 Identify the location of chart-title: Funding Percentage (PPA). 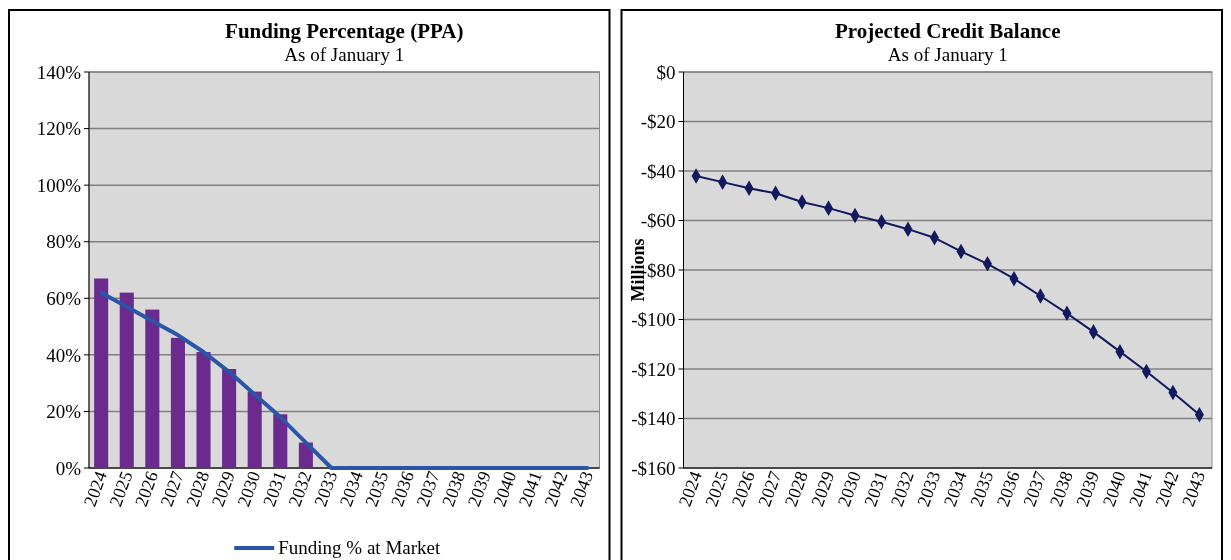
(344, 31).